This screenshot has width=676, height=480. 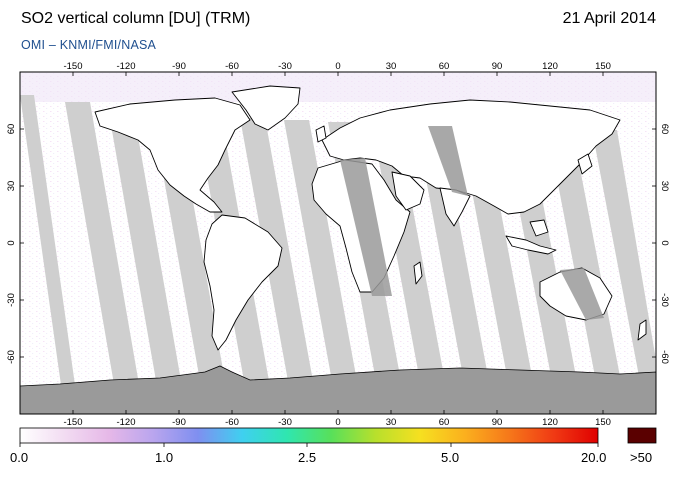 I want to click on lon-label-top: 150, so click(x=603, y=66).